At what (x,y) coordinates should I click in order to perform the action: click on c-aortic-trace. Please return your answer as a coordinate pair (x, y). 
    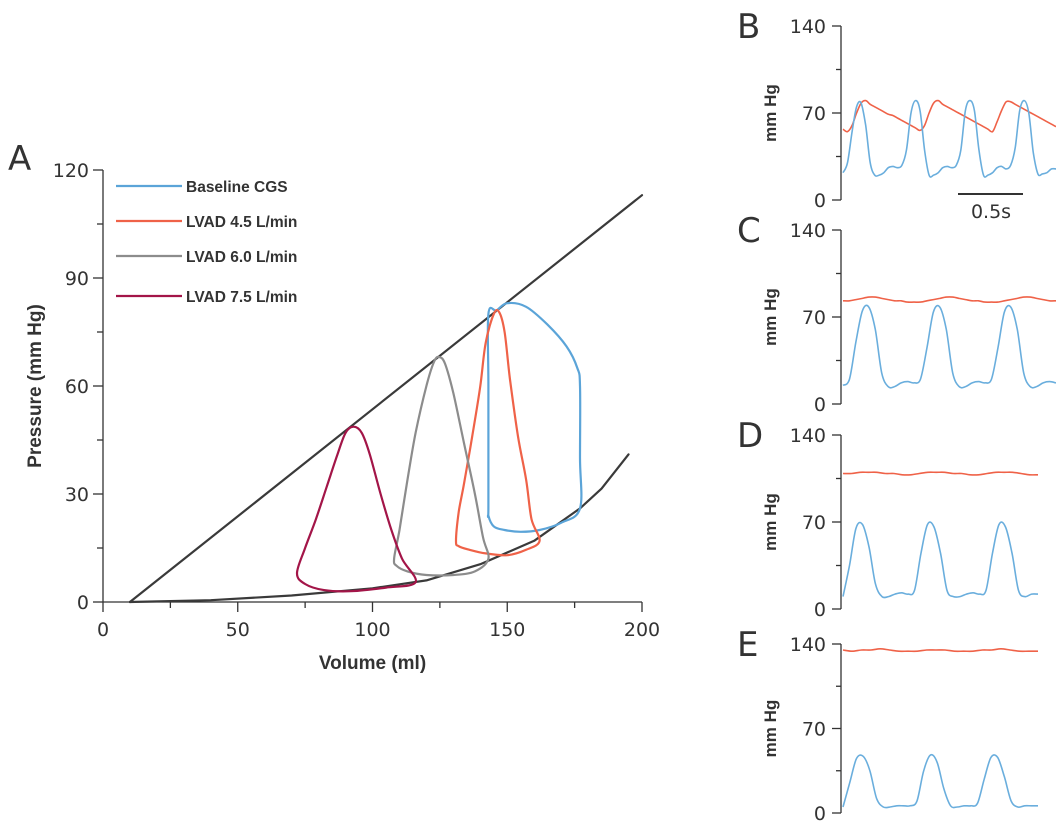
    Looking at the image, I should click on (949, 299).